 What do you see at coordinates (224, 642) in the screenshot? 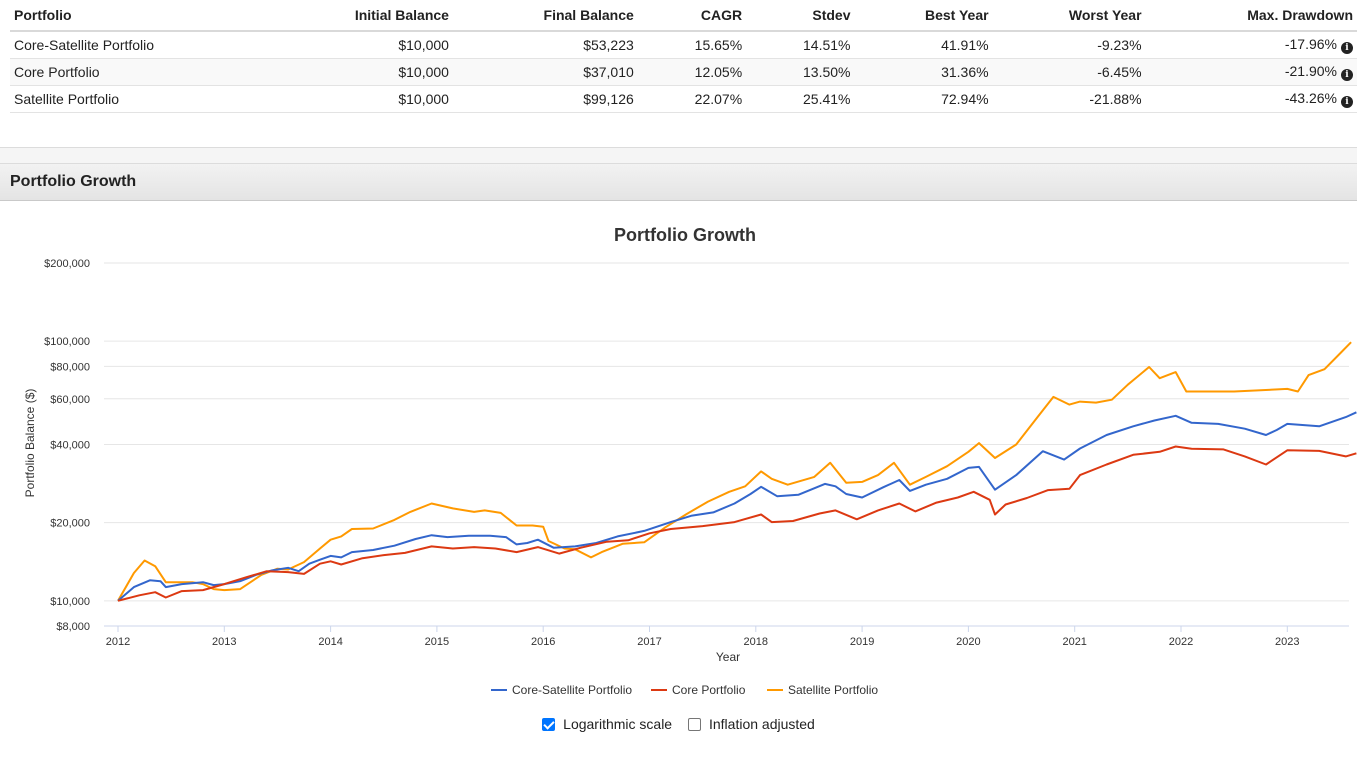
I see `x-tick-label: 2013` at bounding box center [224, 642].